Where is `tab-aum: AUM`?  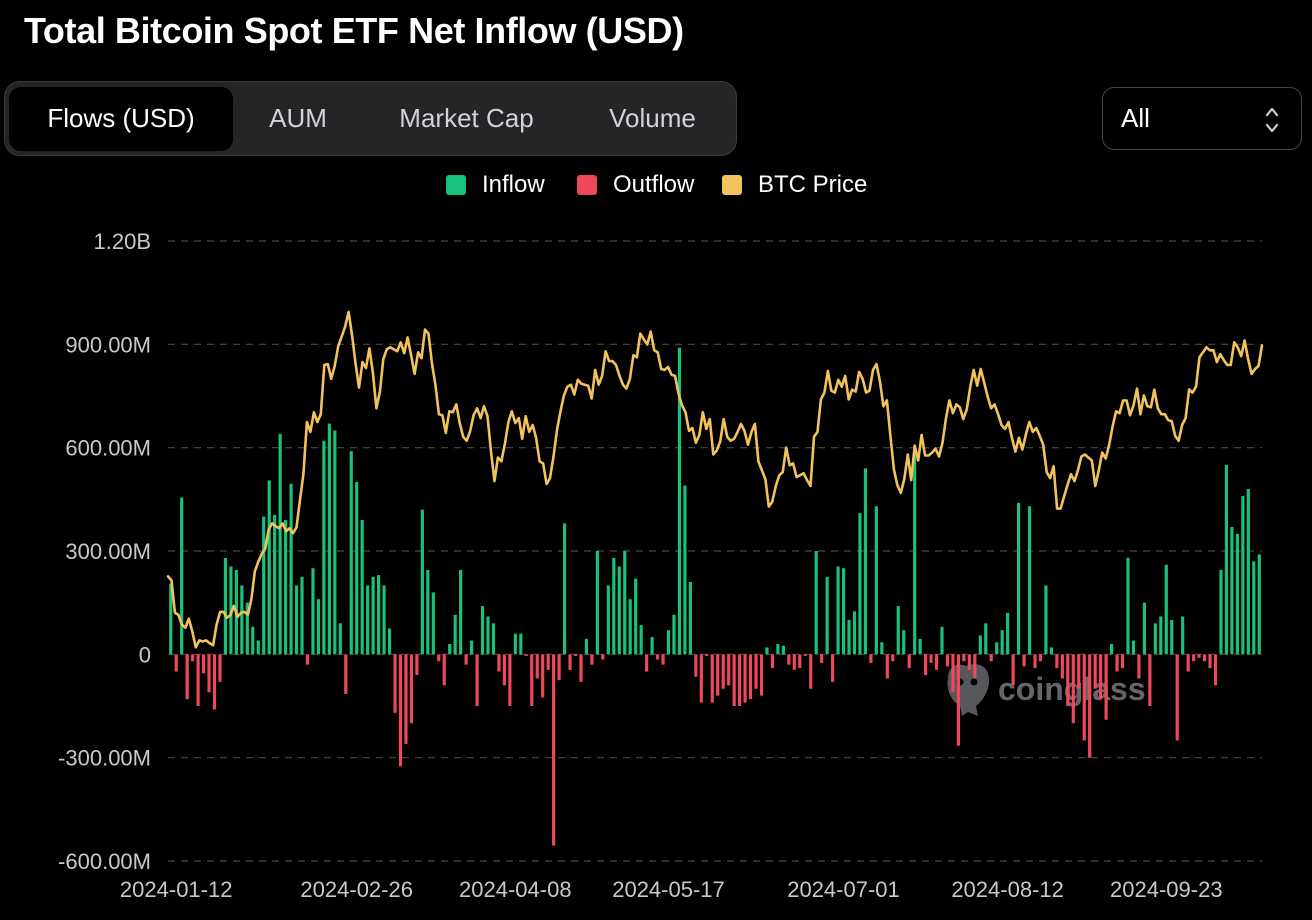
tab-aum: AUM is located at coordinates (298, 118).